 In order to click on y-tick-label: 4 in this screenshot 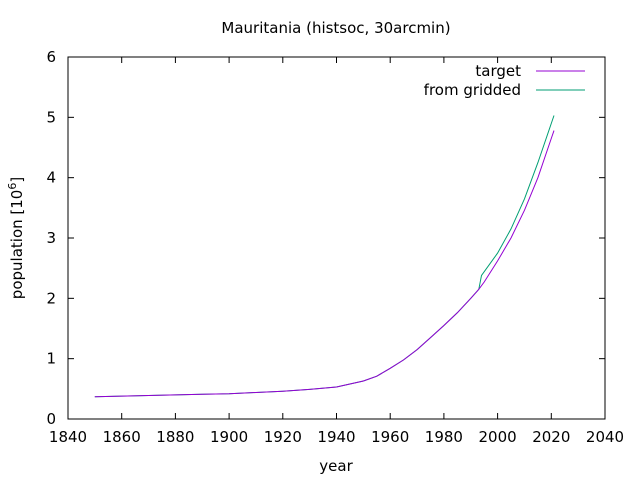, I will do `click(51, 178)`.